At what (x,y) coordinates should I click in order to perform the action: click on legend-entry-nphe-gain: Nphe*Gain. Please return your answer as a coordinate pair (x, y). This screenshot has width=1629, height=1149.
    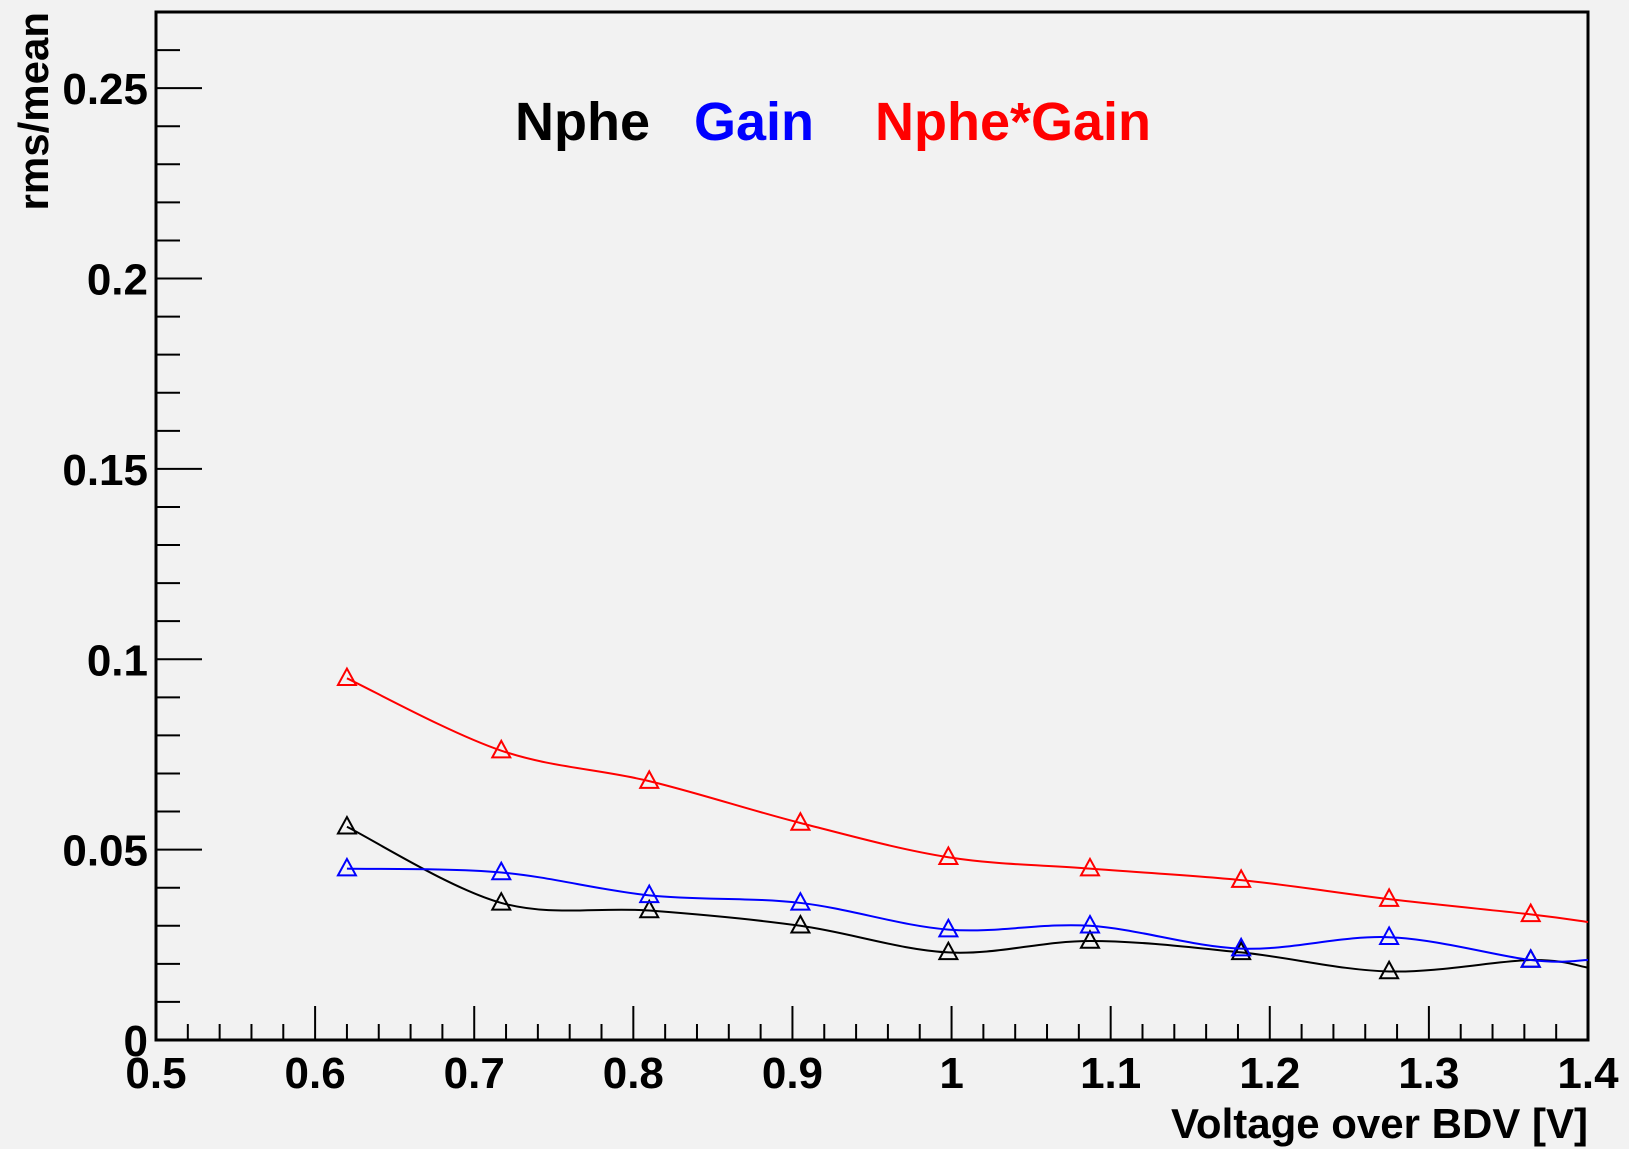
    Looking at the image, I should click on (1013, 122).